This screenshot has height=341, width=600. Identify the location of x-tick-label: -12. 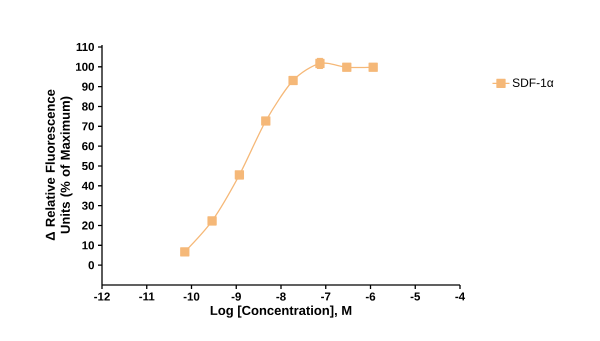
(102, 296).